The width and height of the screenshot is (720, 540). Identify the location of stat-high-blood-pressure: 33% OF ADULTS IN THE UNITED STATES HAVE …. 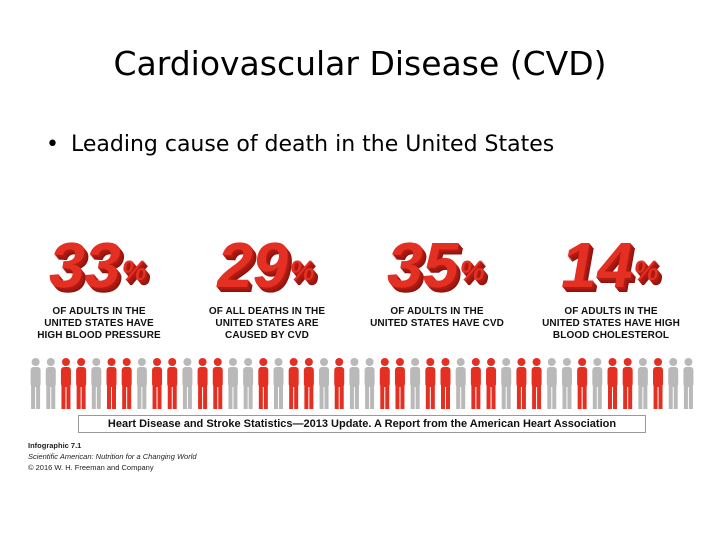
(99, 285).